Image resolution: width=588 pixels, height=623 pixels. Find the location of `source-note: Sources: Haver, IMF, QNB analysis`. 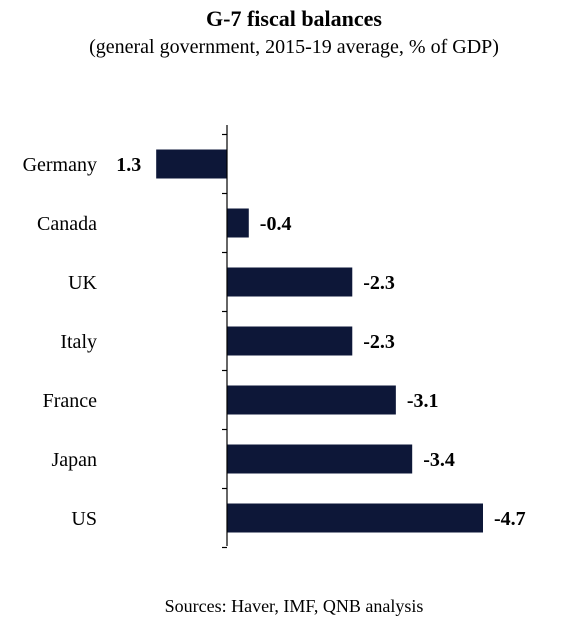

source-note: Sources: Haver, IMF, QNB analysis is located at coordinates (294, 606).